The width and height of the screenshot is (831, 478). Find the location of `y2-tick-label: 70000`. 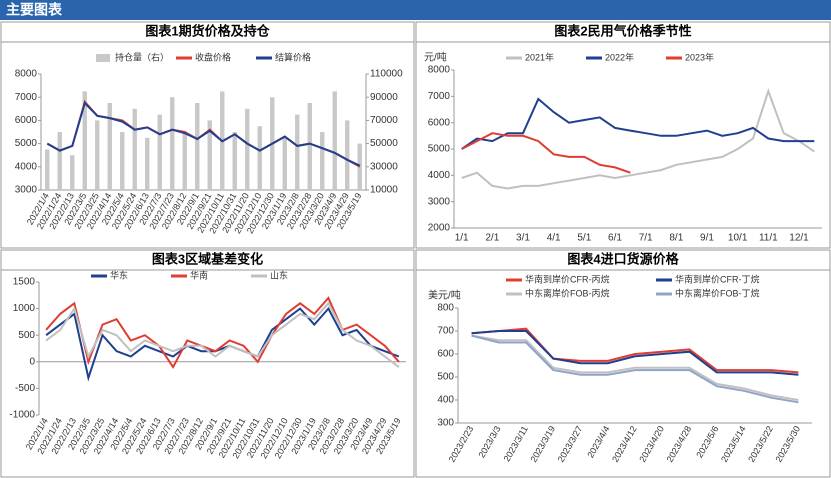

y2-tick-label: 70000 is located at coordinates (384, 120).